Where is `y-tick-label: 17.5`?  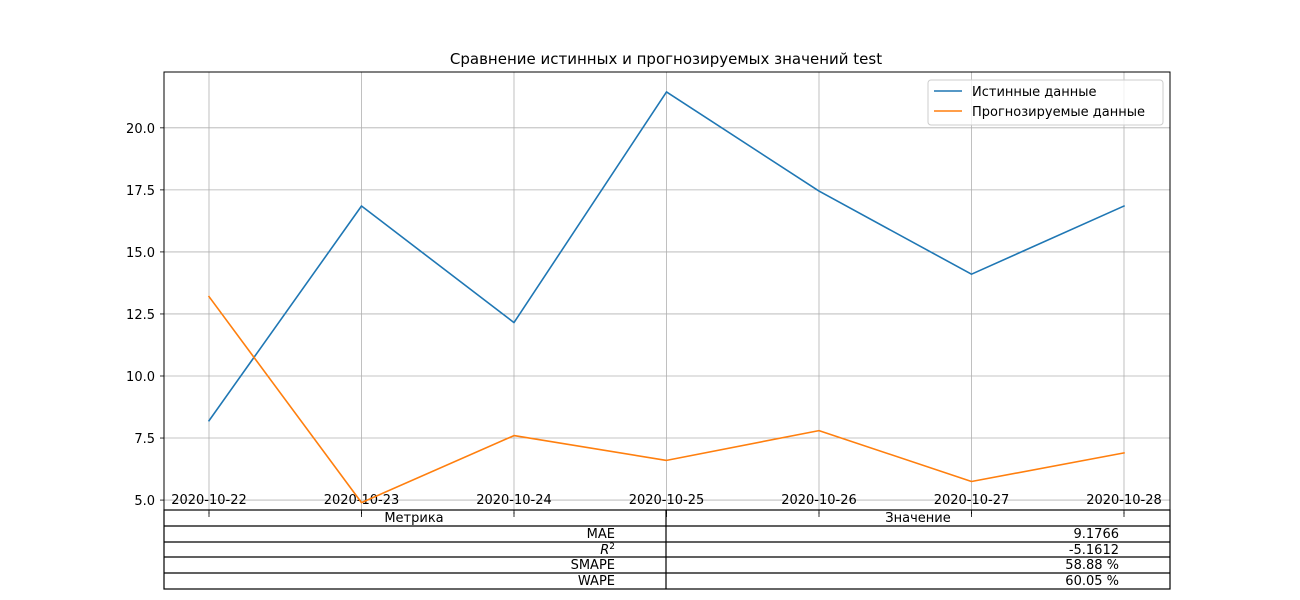 y-tick-label: 17.5 is located at coordinates (140, 191).